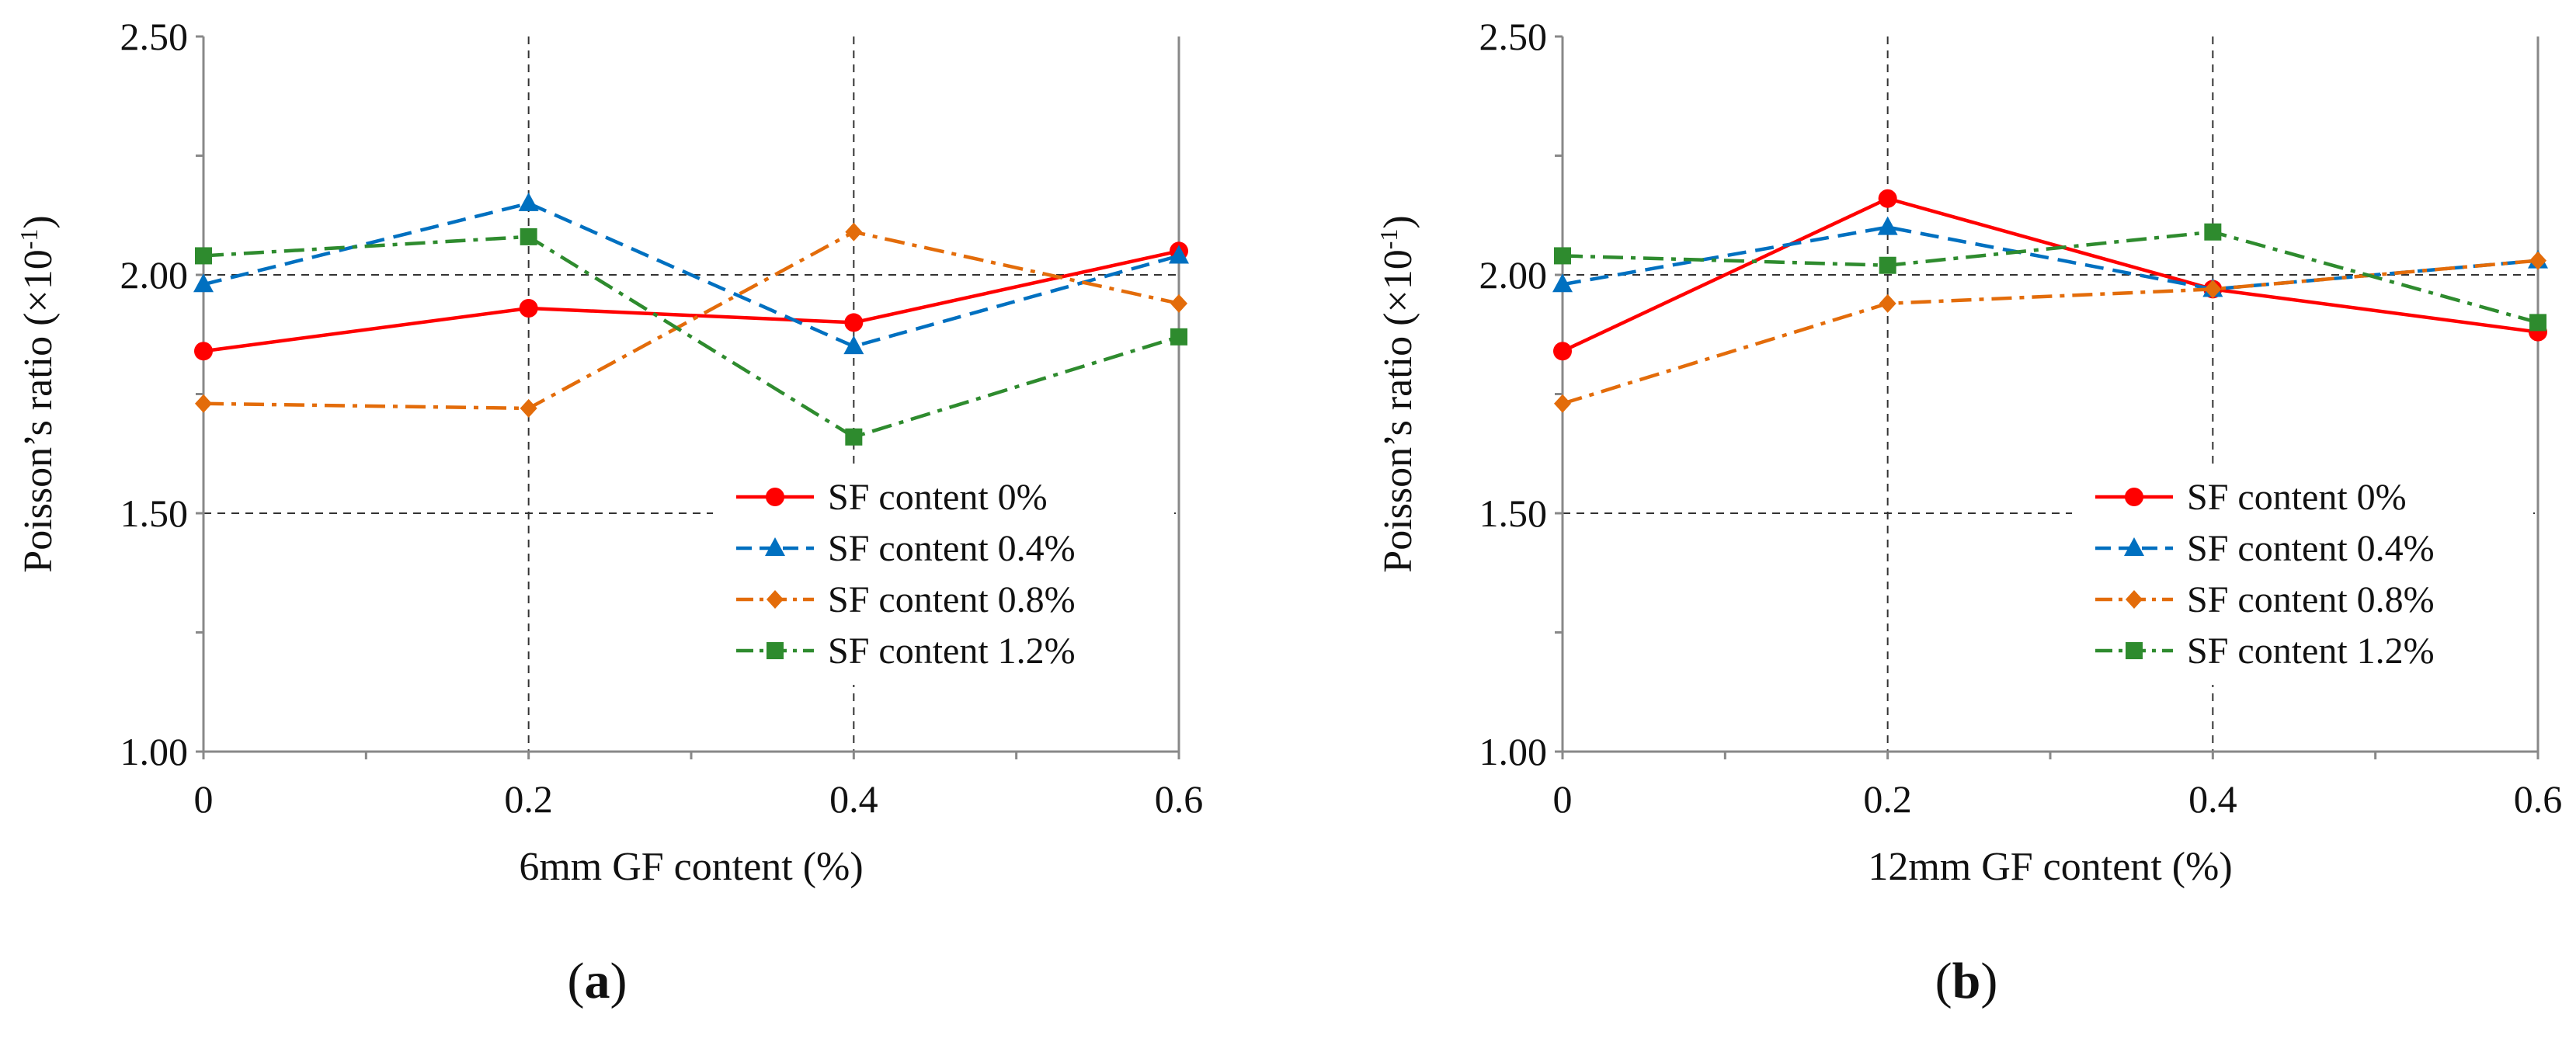  I want to click on panel-label: (a), so click(597, 981).